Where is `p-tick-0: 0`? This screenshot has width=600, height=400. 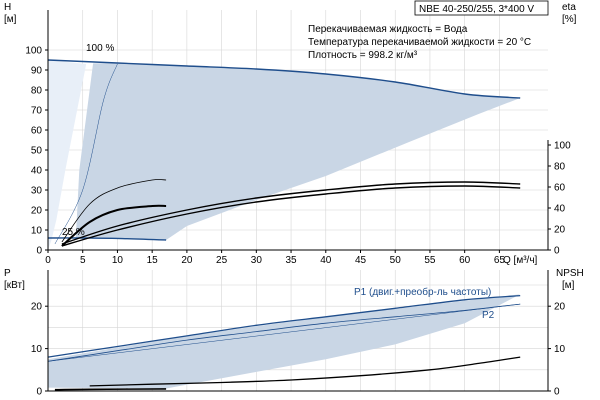 p-tick-0: 0 is located at coordinates (39, 392).